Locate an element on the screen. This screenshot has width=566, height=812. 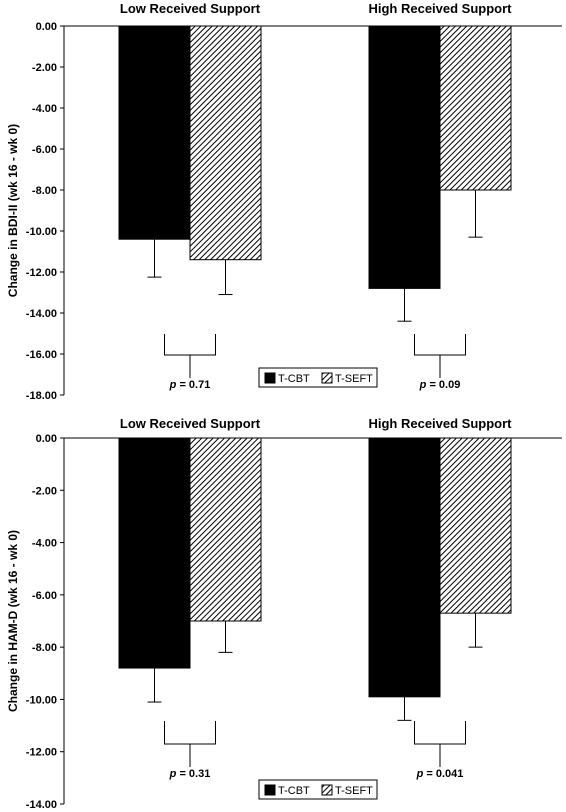
p-value-label: p = 0.71 is located at coordinates (190, 385).